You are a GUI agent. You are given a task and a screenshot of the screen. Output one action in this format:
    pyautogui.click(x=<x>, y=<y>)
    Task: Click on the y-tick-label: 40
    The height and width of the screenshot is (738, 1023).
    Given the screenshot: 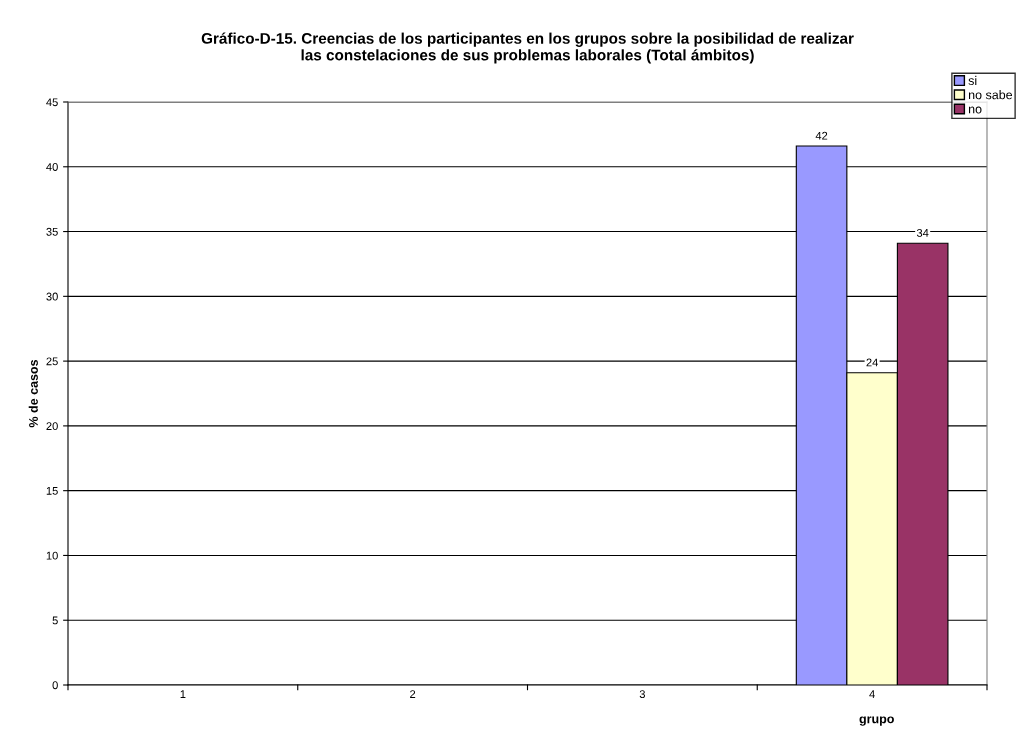 What is the action you would take?
    pyautogui.click(x=52, y=167)
    